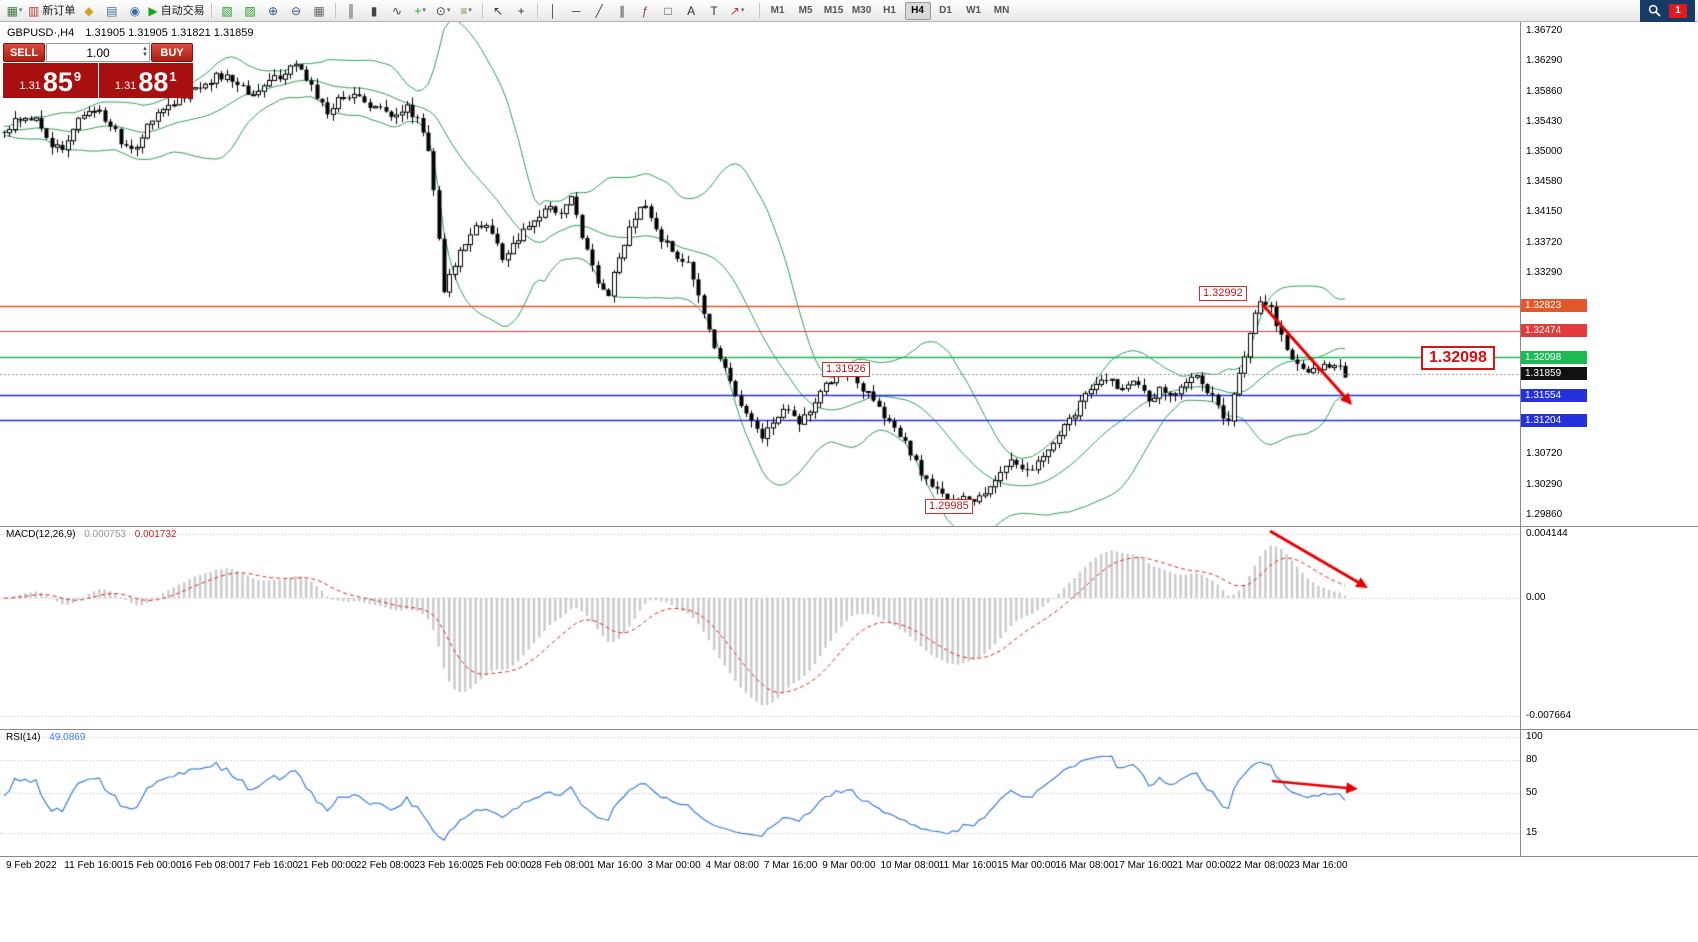  What do you see at coordinates (77, 76) in the screenshot?
I see `bid-price-pip: 9` at bounding box center [77, 76].